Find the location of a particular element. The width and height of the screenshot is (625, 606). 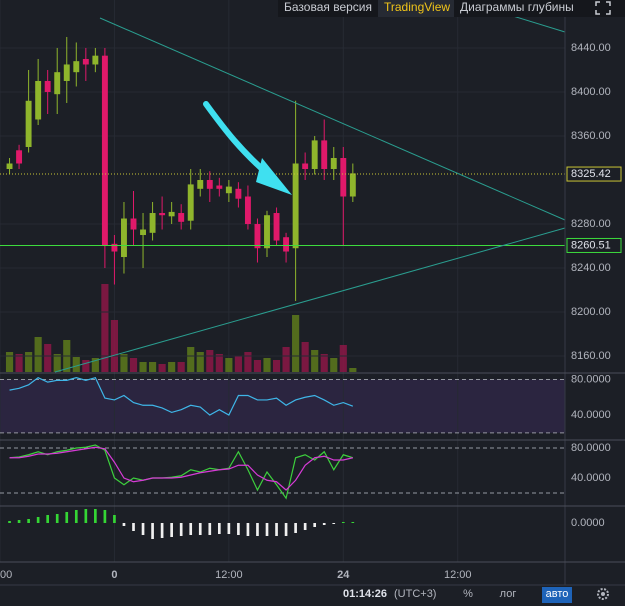

y-tick-label: 8200.00 is located at coordinates (591, 312).